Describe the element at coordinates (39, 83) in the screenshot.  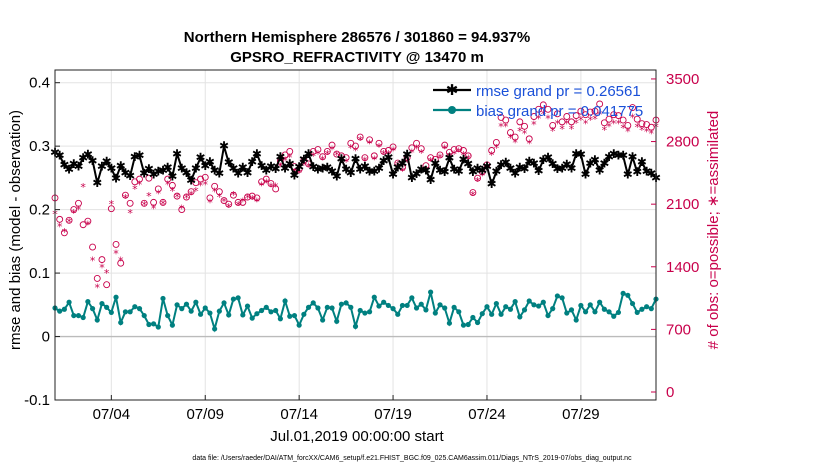
I see `y-tick-label: 0.4` at that location.